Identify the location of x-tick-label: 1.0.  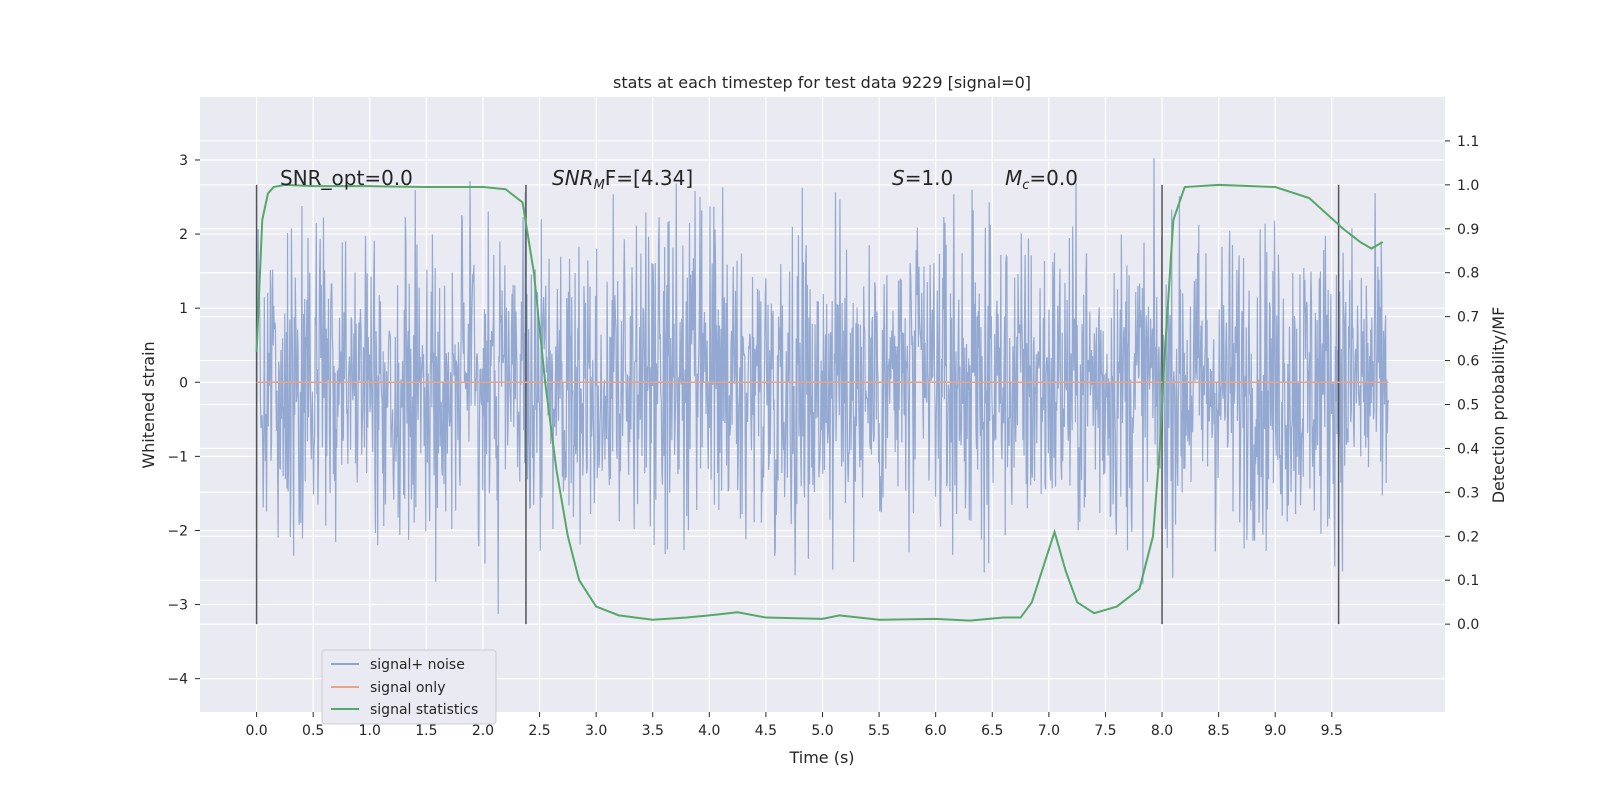
(370, 731).